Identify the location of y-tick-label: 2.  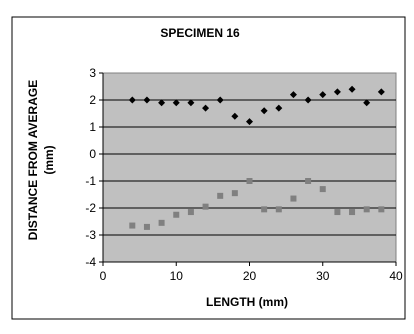
(92, 100).